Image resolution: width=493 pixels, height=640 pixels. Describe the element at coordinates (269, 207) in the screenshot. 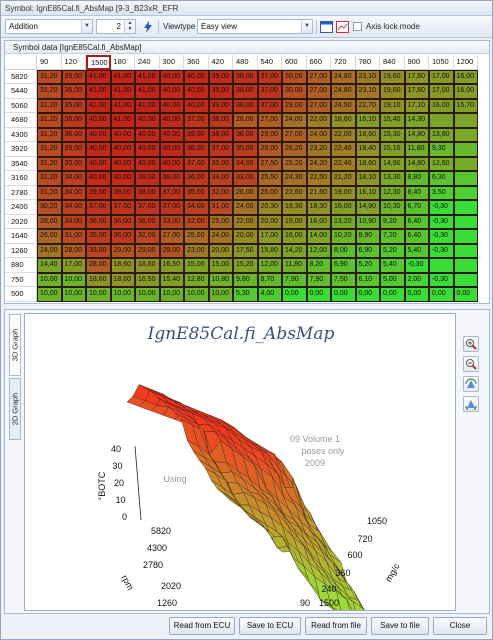

I see `grid-cell: 20,30` at that location.